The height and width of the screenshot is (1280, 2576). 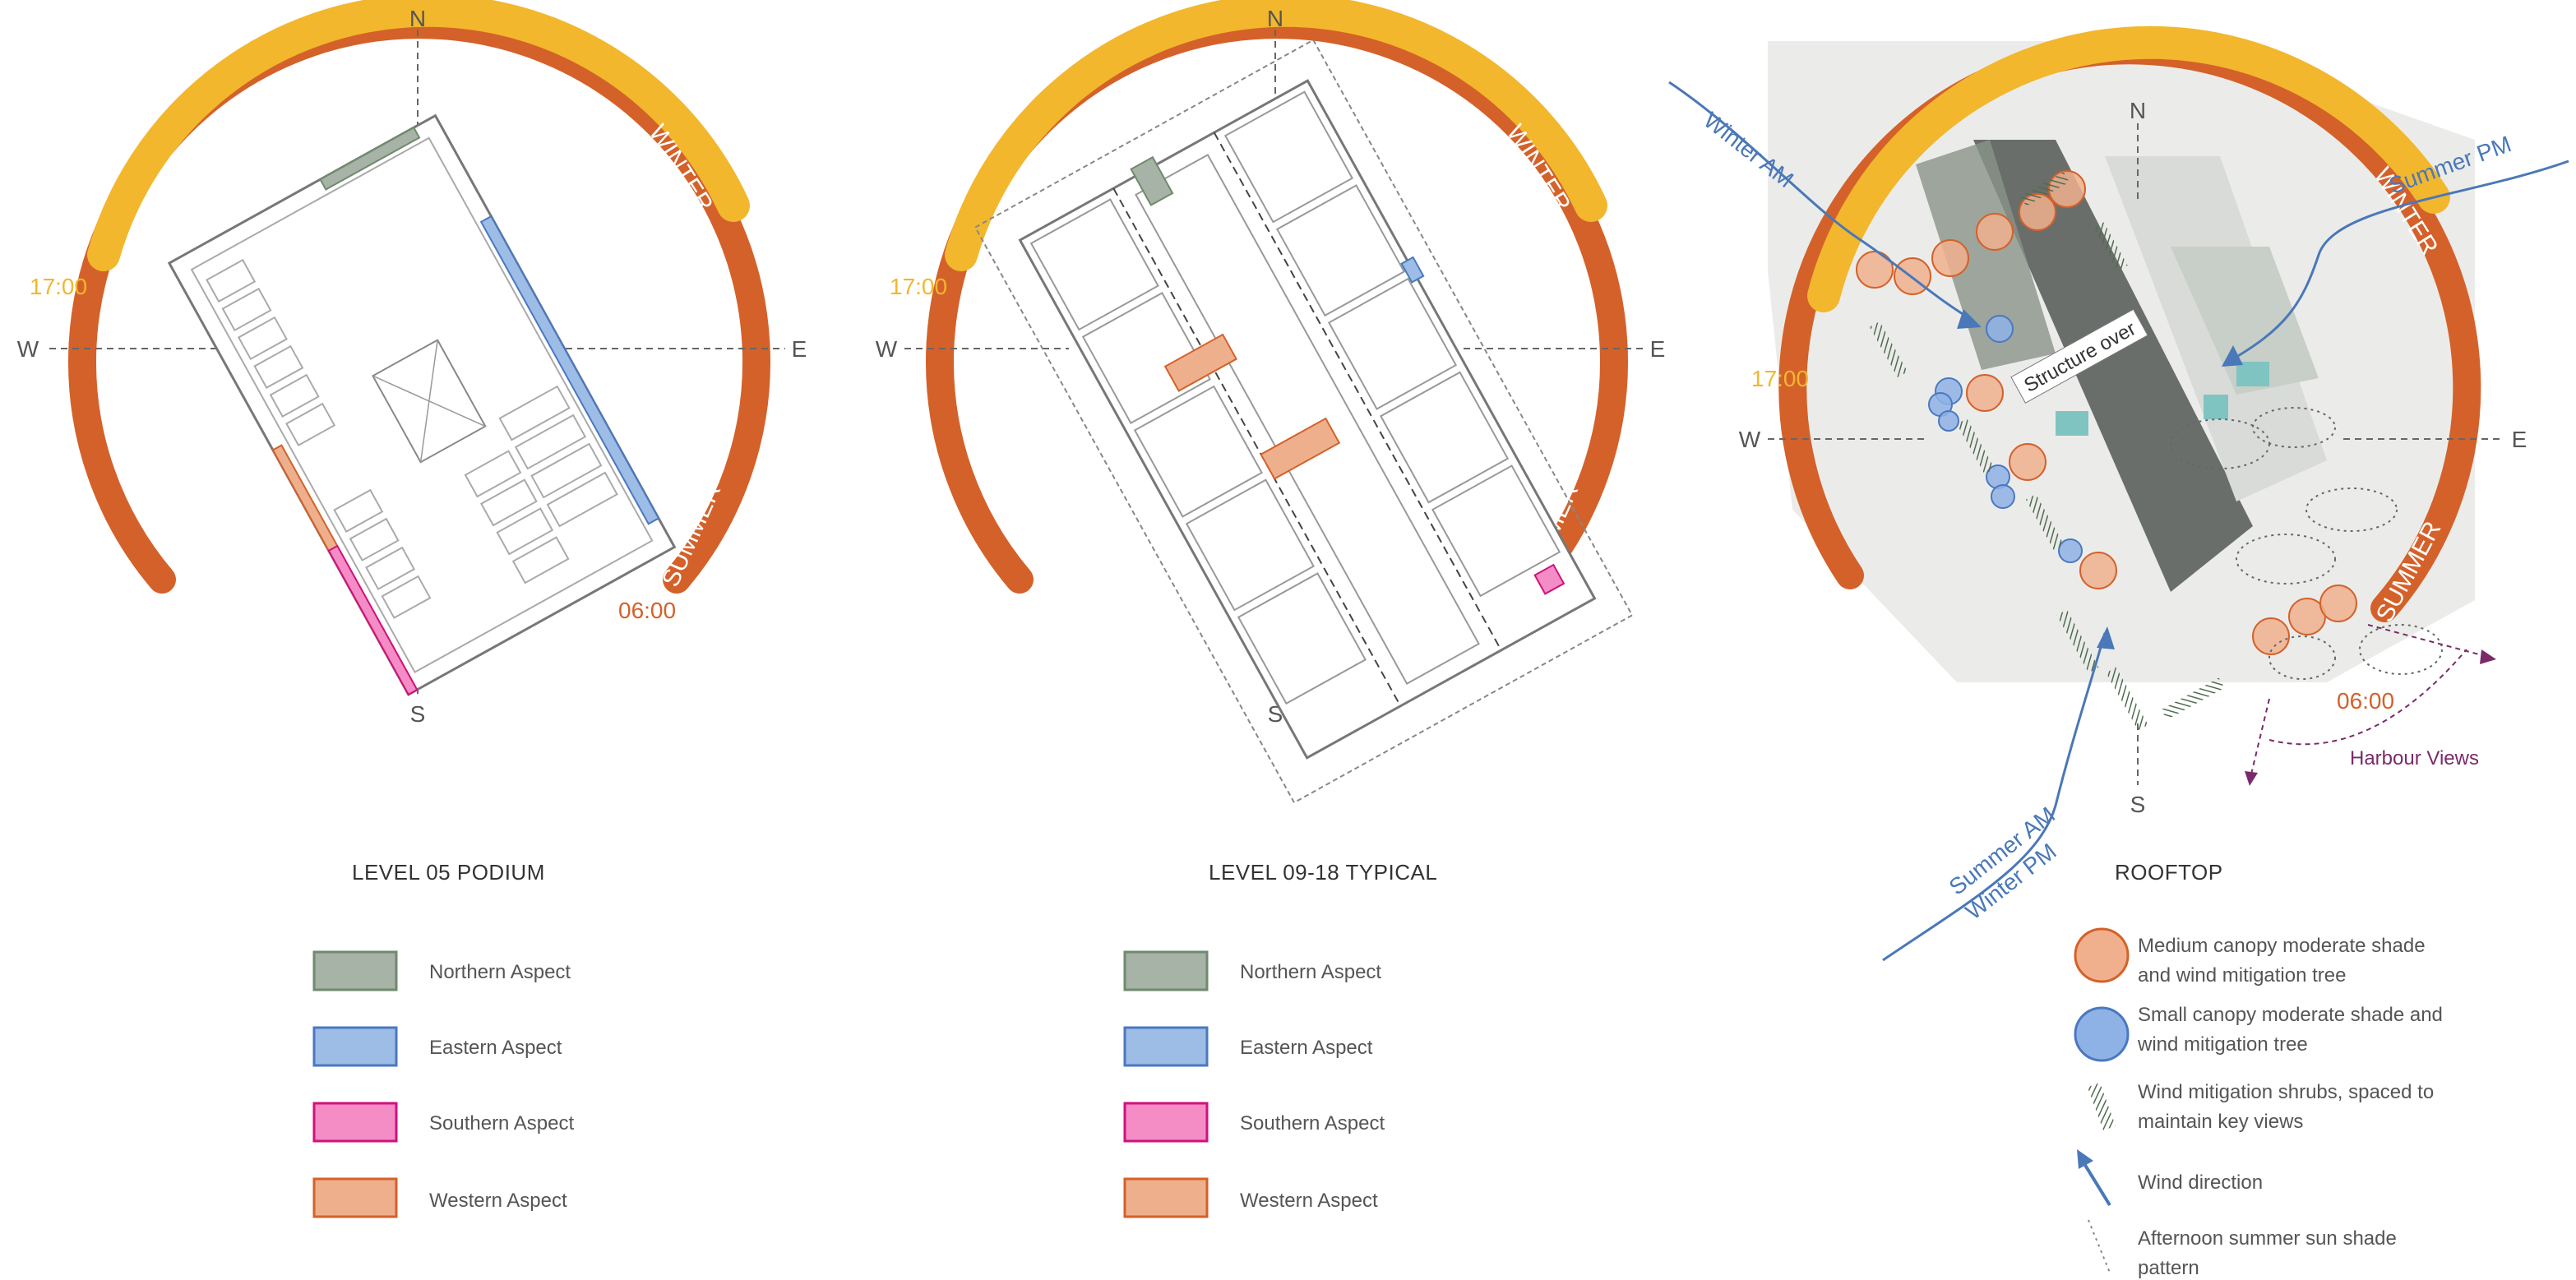 What do you see at coordinates (2290, 1015) in the screenshot?
I see `legend-line: Small canopy moderate shade and` at bounding box center [2290, 1015].